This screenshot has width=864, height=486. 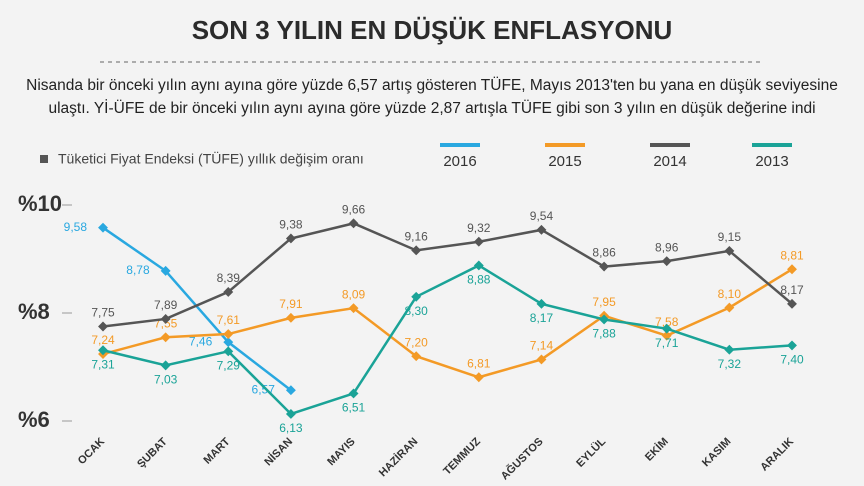 What do you see at coordinates (564, 161) in the screenshot?
I see `legend-label: 2015` at bounding box center [564, 161].